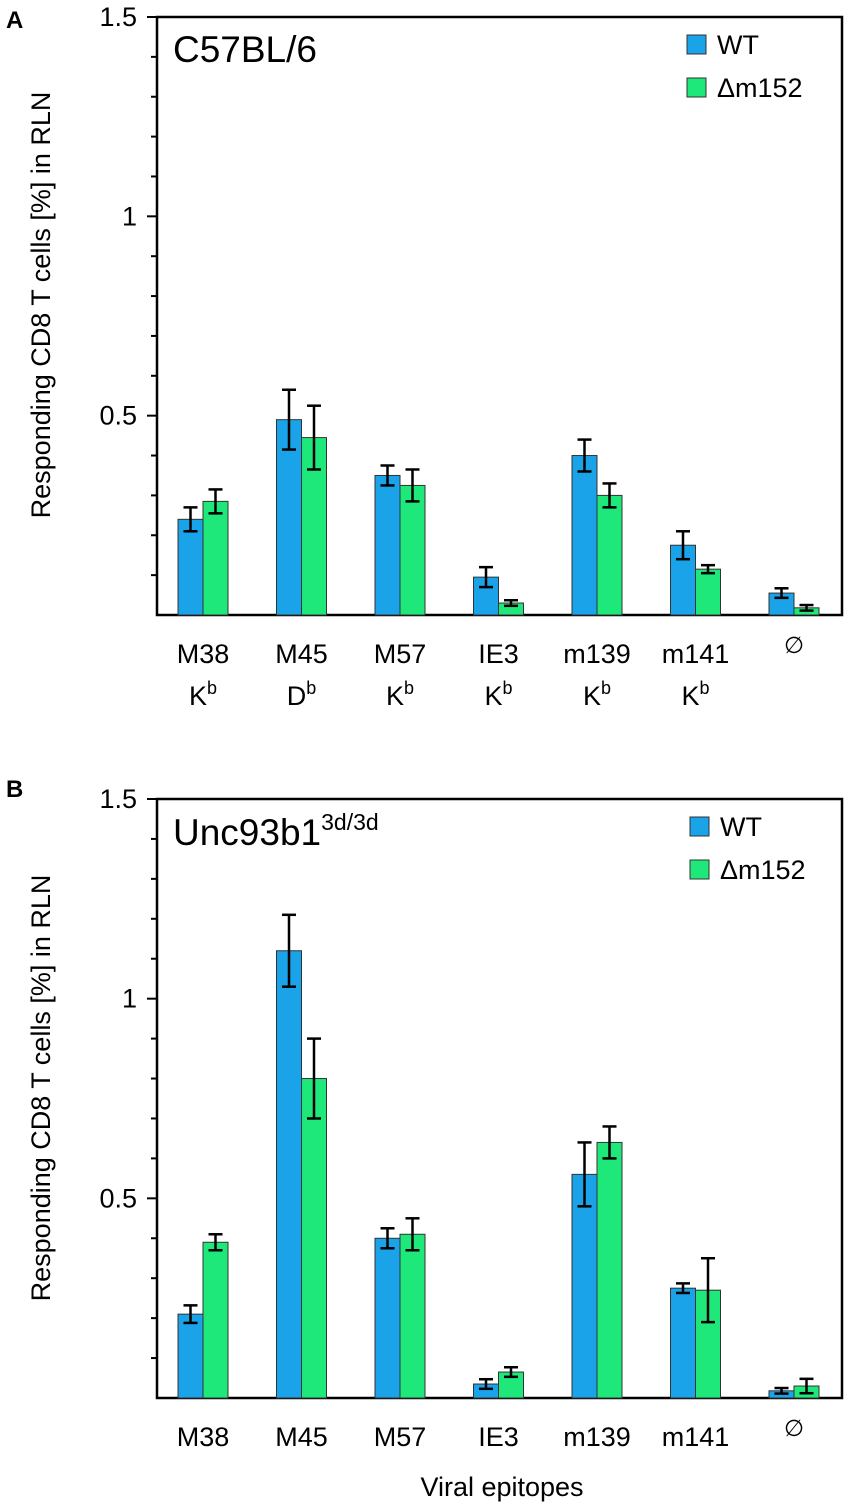  I want to click on bars, so click(498, 502).